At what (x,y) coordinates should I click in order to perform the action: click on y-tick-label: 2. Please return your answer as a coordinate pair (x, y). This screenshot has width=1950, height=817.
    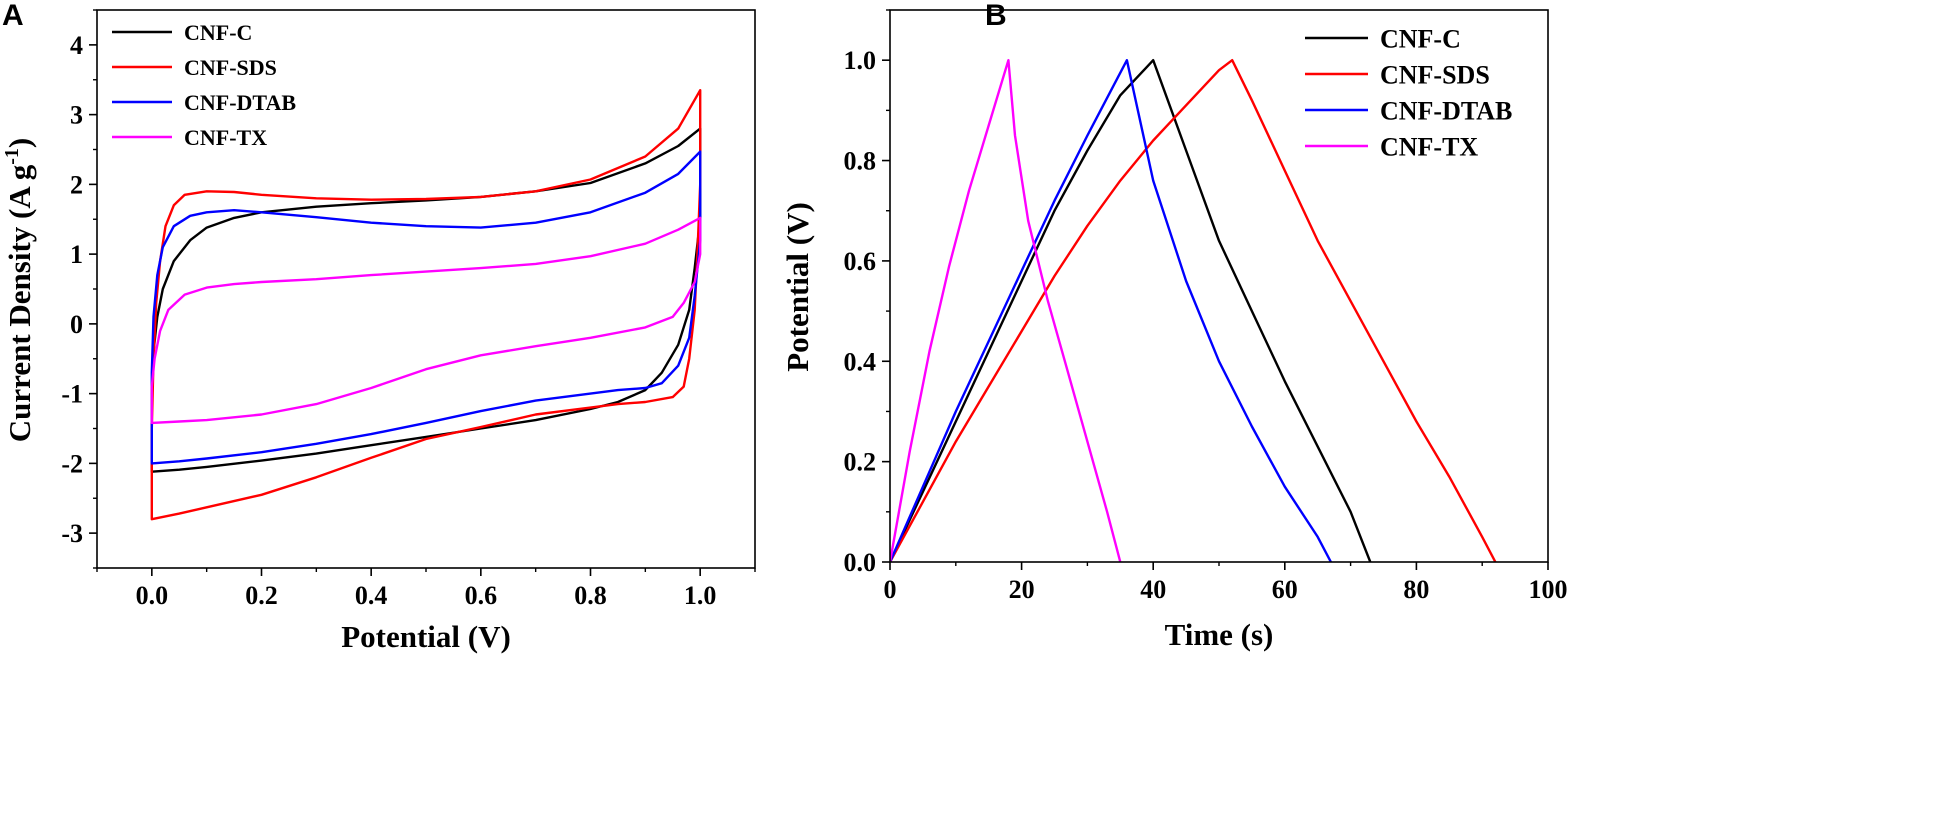
    Looking at the image, I should click on (76, 184).